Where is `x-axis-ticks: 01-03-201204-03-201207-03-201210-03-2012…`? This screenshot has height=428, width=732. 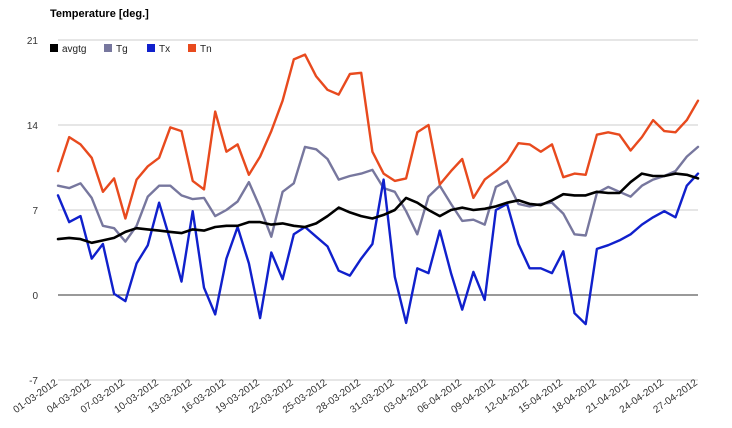 x-axis-ticks: 01-03-201204-03-201207-03-201210-03-2012… is located at coordinates (356, 396).